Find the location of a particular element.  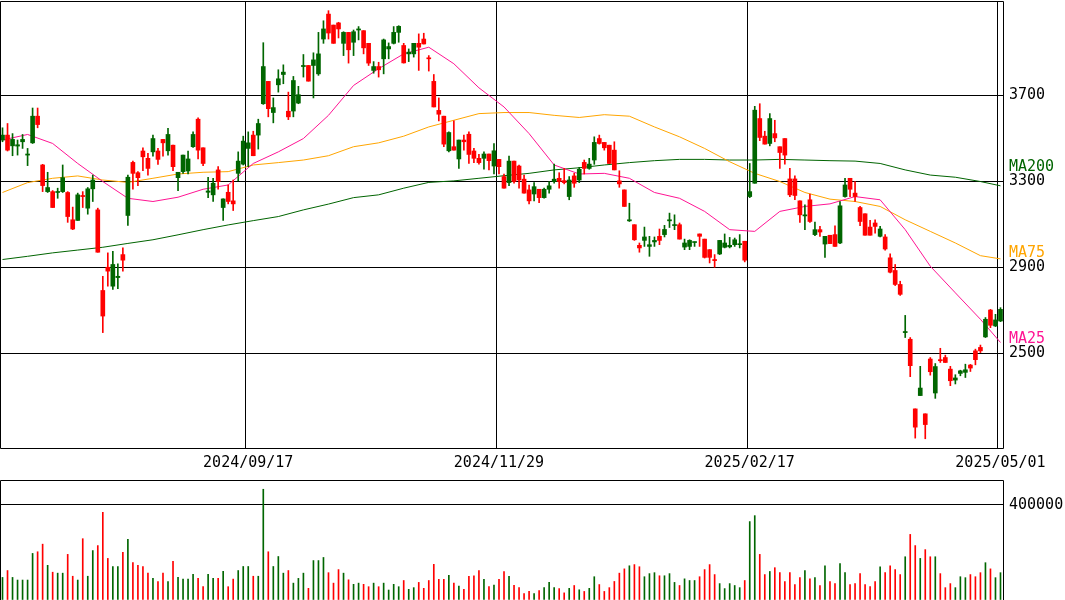

candlestick is located at coordinates (830, 239).